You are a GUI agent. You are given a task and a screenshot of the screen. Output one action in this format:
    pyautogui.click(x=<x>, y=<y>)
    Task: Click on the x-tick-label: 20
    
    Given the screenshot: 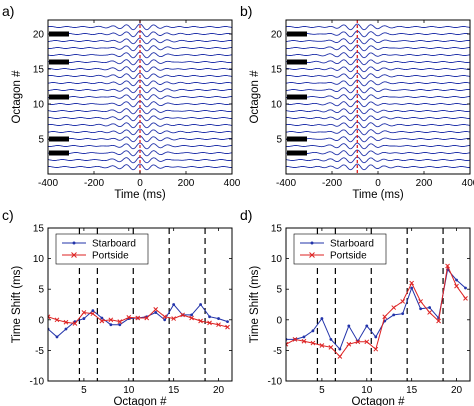 What is the action you would take?
    pyautogui.click(x=219, y=390)
    